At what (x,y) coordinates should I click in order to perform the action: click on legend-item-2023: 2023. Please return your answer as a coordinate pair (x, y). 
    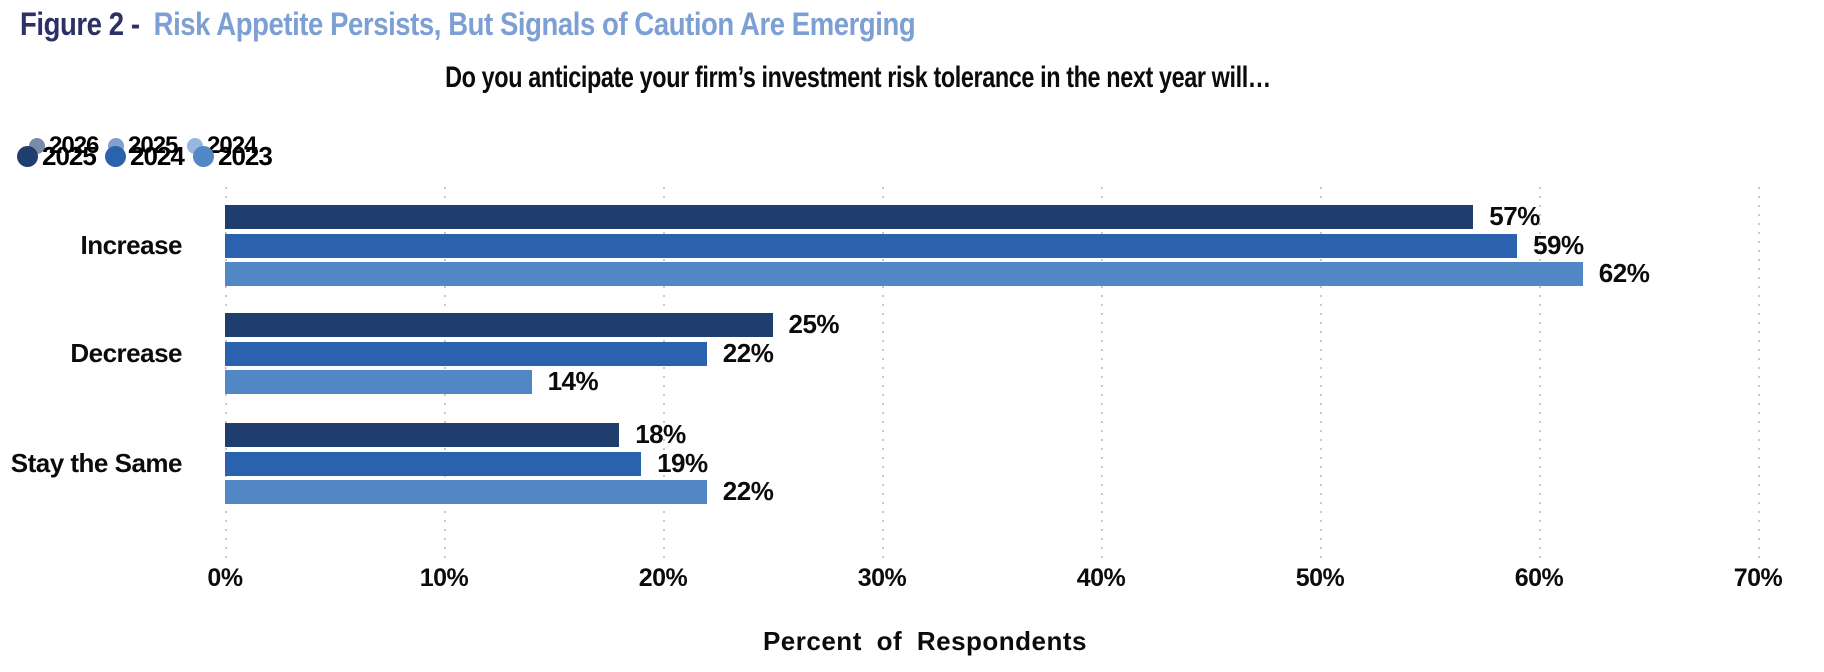
    Looking at the image, I should click on (237, 156).